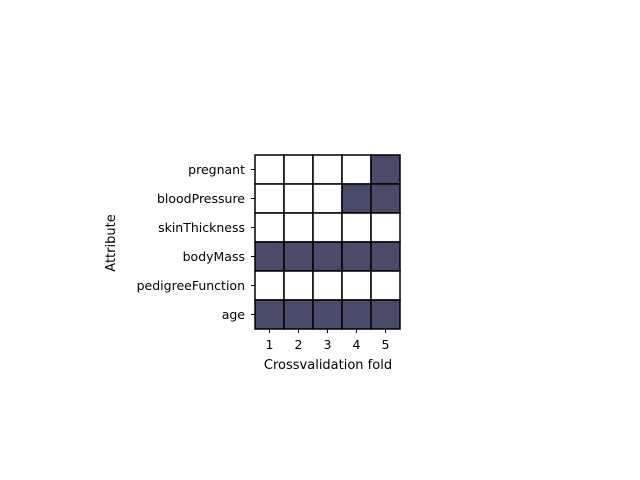  Describe the element at coordinates (201, 227) in the screenshot. I see `y-tick-label: skinThickness` at that location.